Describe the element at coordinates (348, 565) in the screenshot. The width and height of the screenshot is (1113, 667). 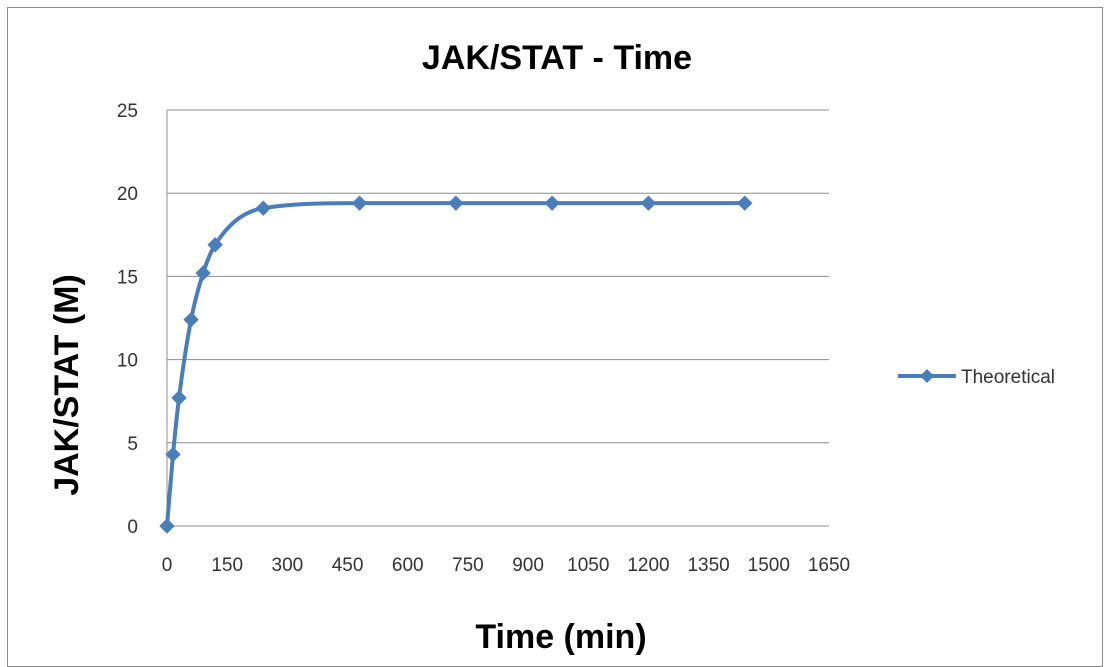
I see `x-tick-label: 450` at that location.